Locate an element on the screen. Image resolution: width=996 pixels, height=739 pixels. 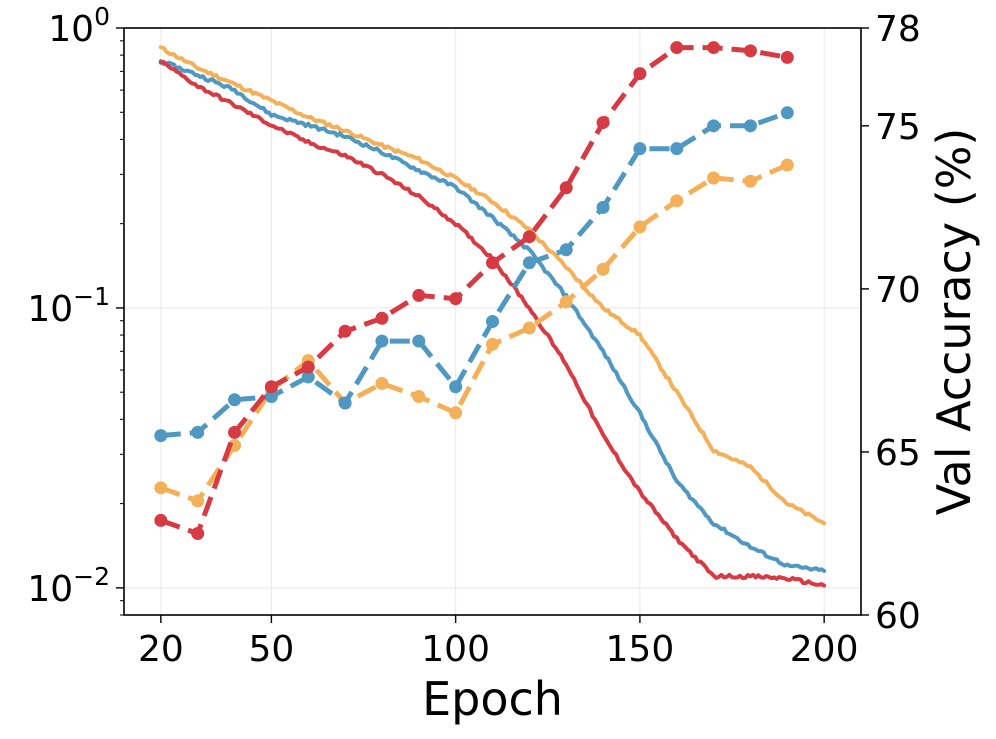
y-right-tick-label: 75 is located at coordinates (898, 127).